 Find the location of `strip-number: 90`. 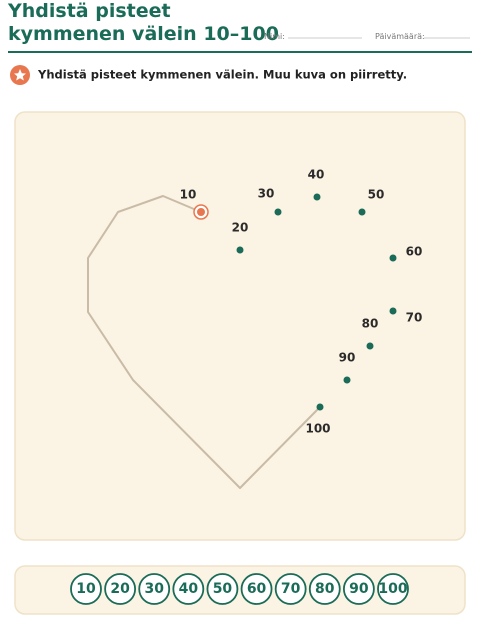

strip-number: 90 is located at coordinates (359, 589).